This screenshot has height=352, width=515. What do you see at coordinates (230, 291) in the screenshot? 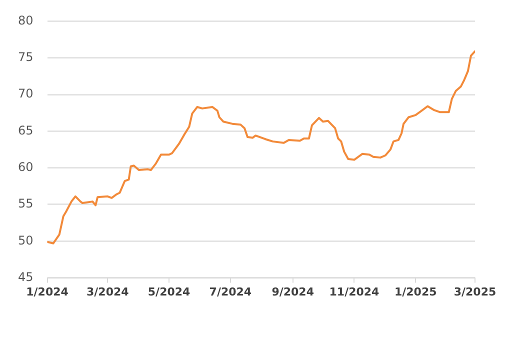
I see `x-tick-label: 7/2024` at bounding box center [230, 291].